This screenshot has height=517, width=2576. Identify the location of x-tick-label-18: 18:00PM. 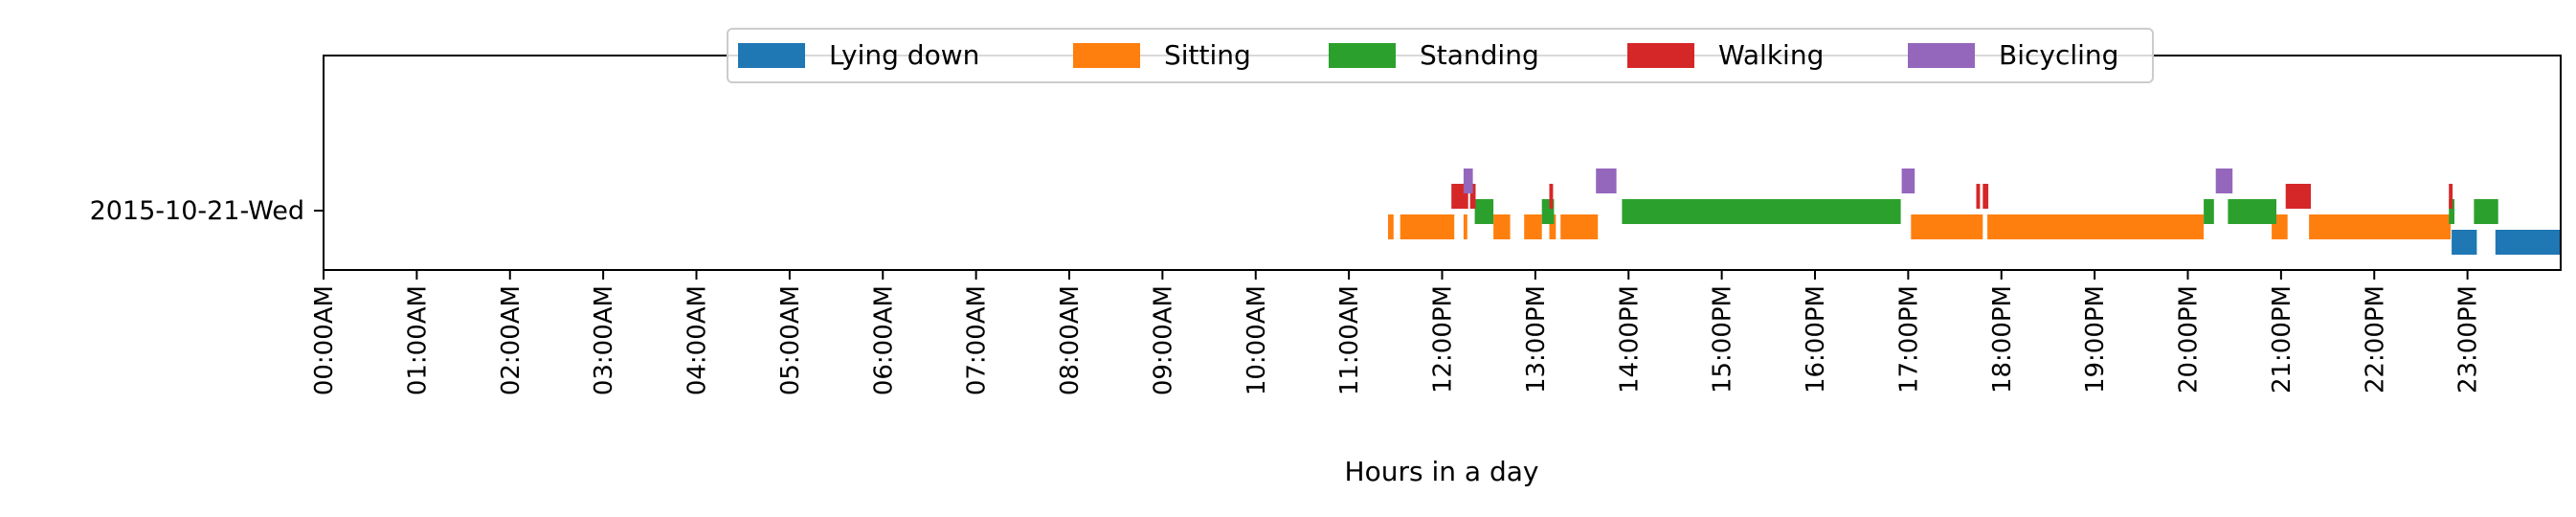
(2003, 339).